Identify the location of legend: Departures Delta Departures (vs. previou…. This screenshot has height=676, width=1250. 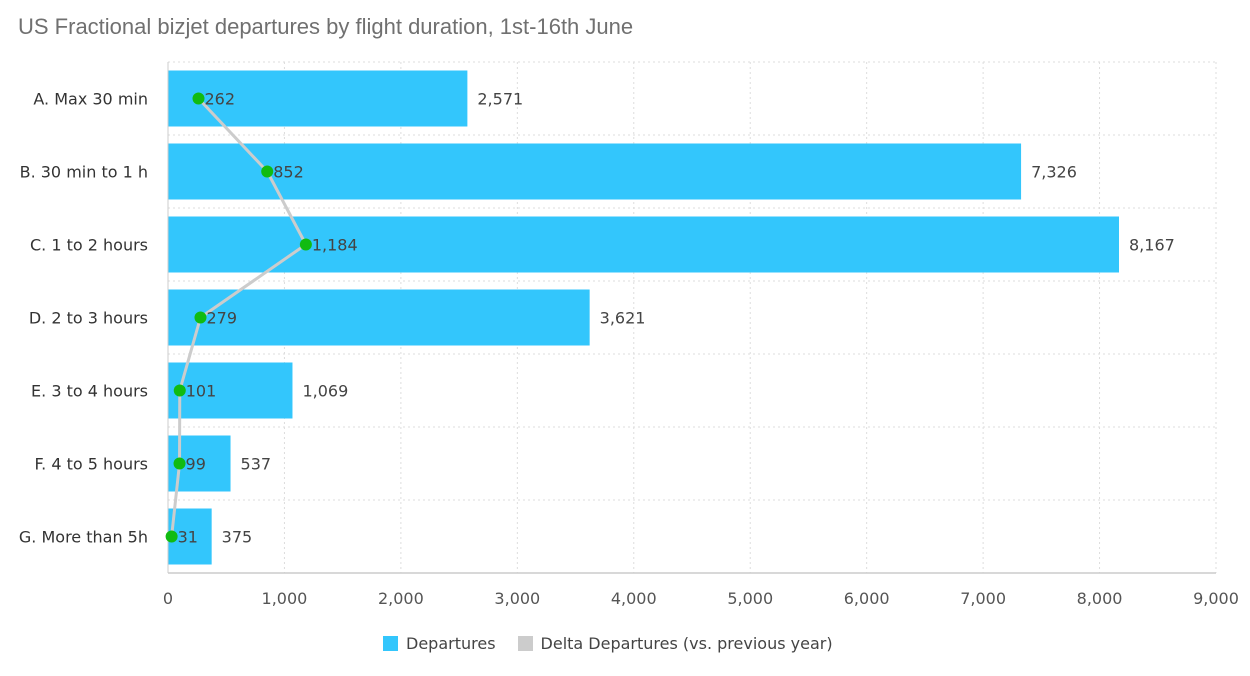
(619, 643).